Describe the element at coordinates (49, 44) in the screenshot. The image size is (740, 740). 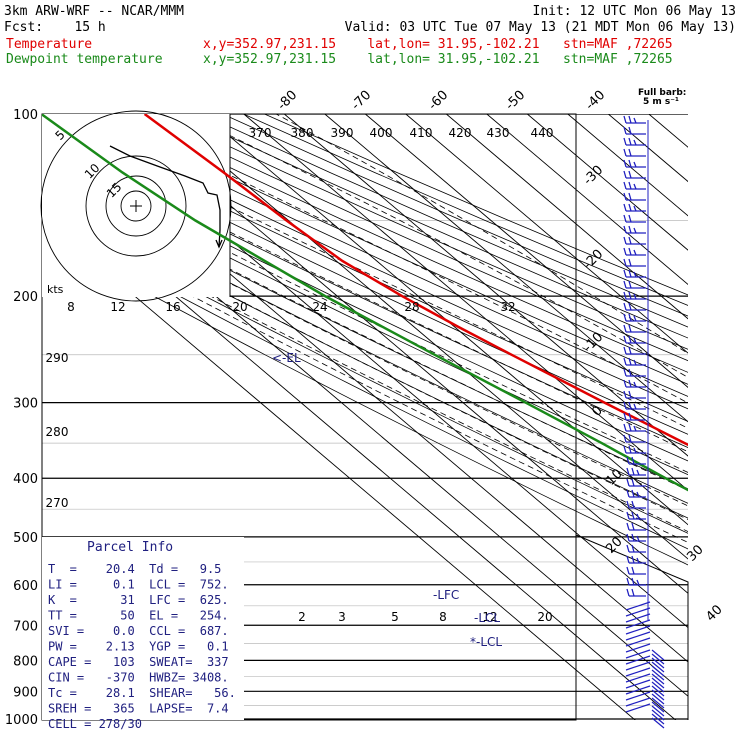
I see `temperature-label: Temperature` at that location.